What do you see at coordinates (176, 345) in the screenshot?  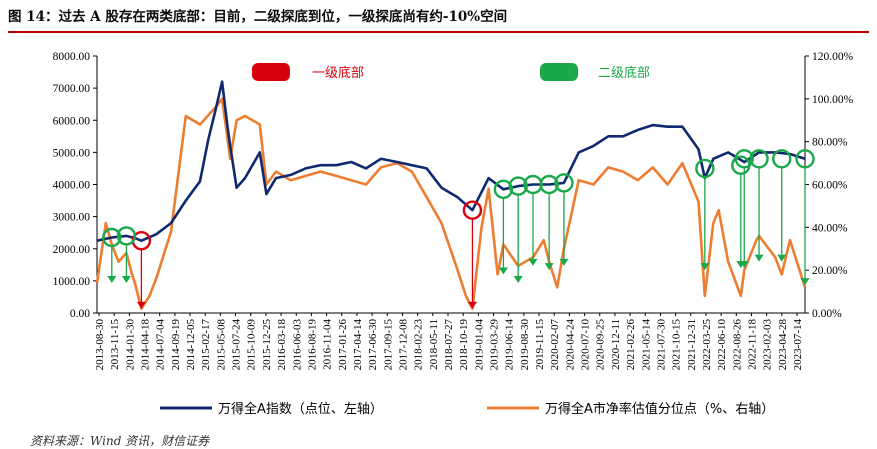 I see `x-tick-label: 2014-09-19` at bounding box center [176, 345].